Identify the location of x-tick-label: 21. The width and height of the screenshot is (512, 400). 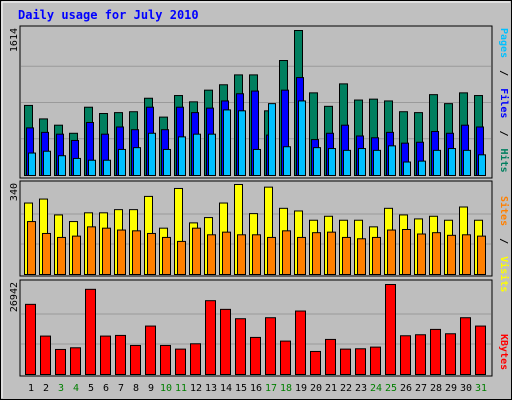
(331, 388).